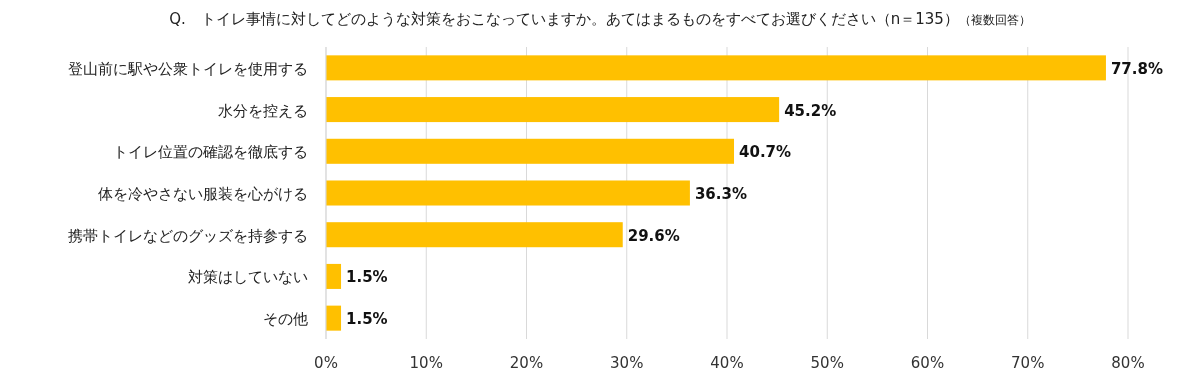 This screenshot has height=390, width=1200. What do you see at coordinates (326, 363) in the screenshot?
I see `x-tick-label: 0%` at bounding box center [326, 363].